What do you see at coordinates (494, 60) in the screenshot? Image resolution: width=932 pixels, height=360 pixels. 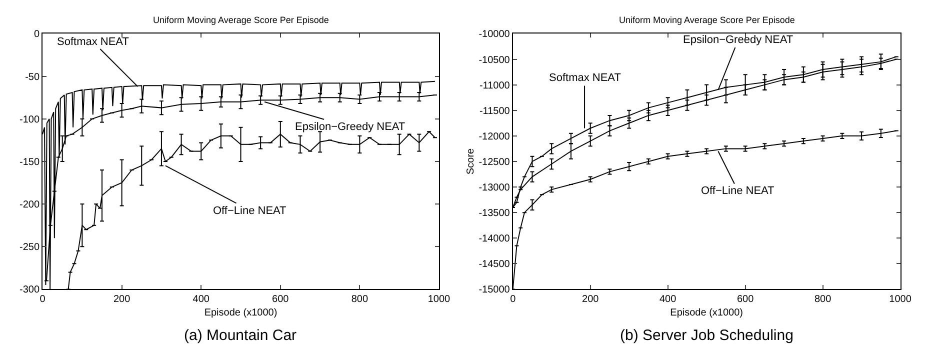 I see `y-tick-label: -10500` at bounding box center [494, 60].